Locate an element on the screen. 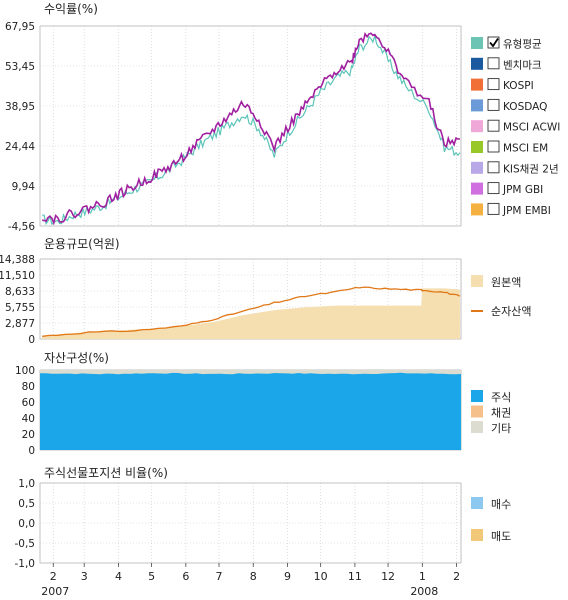 This screenshot has width=568, height=600. y-tick-label: 8,633 is located at coordinates (20, 292).